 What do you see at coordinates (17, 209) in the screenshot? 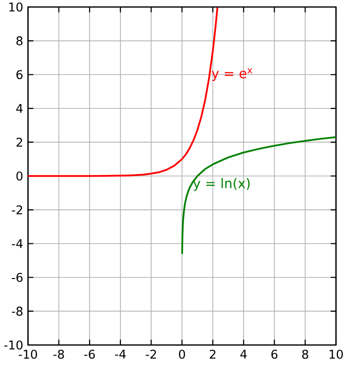
I see `y-tick-label: -2` at bounding box center [17, 209].